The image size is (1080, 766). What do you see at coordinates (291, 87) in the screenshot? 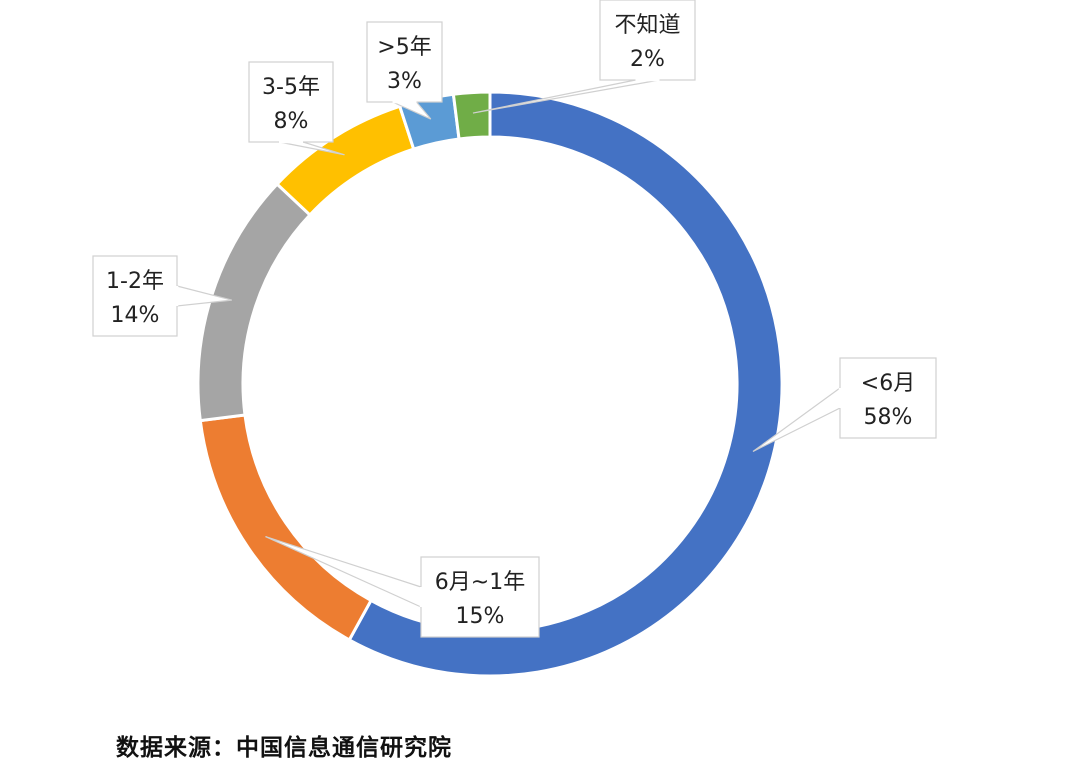
I see `slice-label-3: 3-5年` at bounding box center [291, 87].